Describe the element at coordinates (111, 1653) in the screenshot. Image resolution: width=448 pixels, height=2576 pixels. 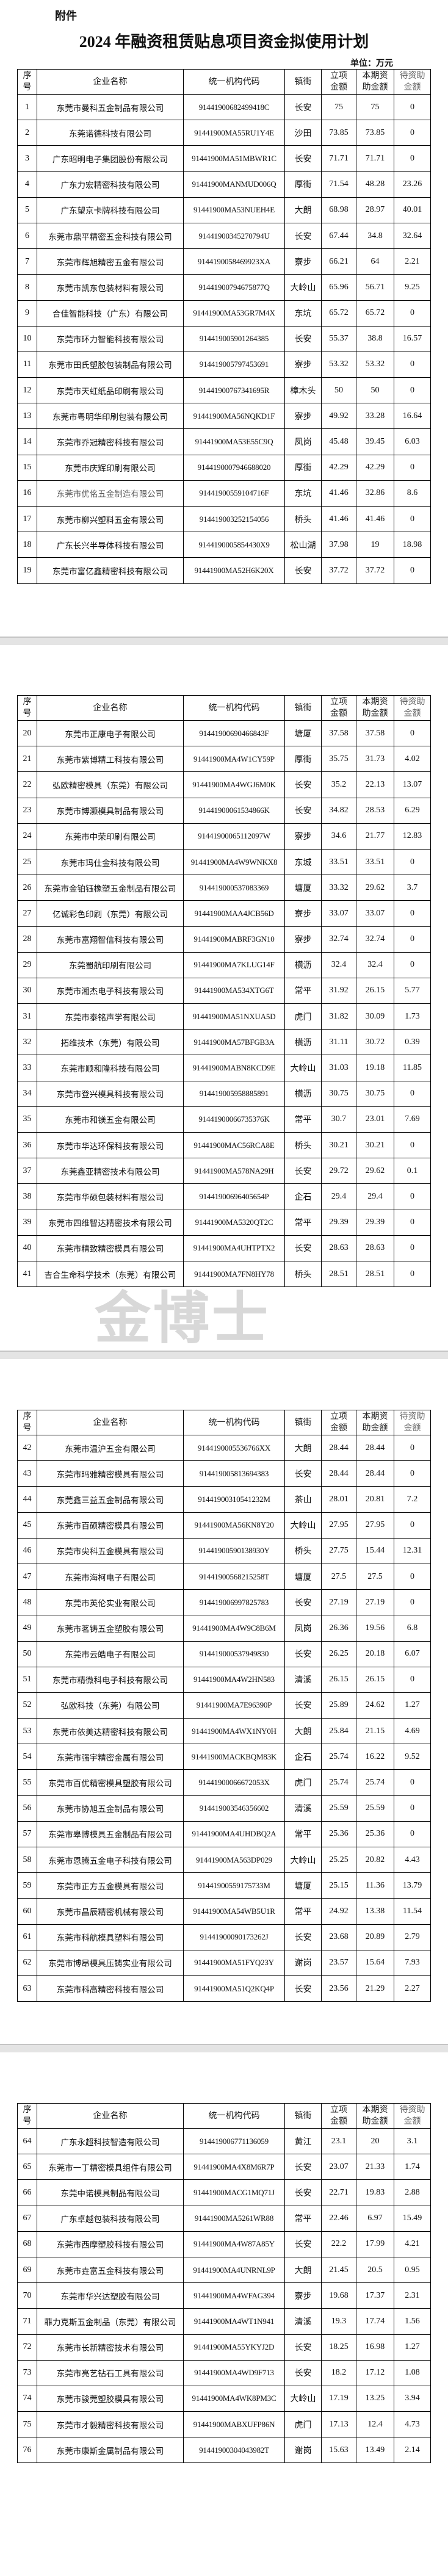
I see `cell-company-name: 东莞市云皓电子有限公司` at that location.